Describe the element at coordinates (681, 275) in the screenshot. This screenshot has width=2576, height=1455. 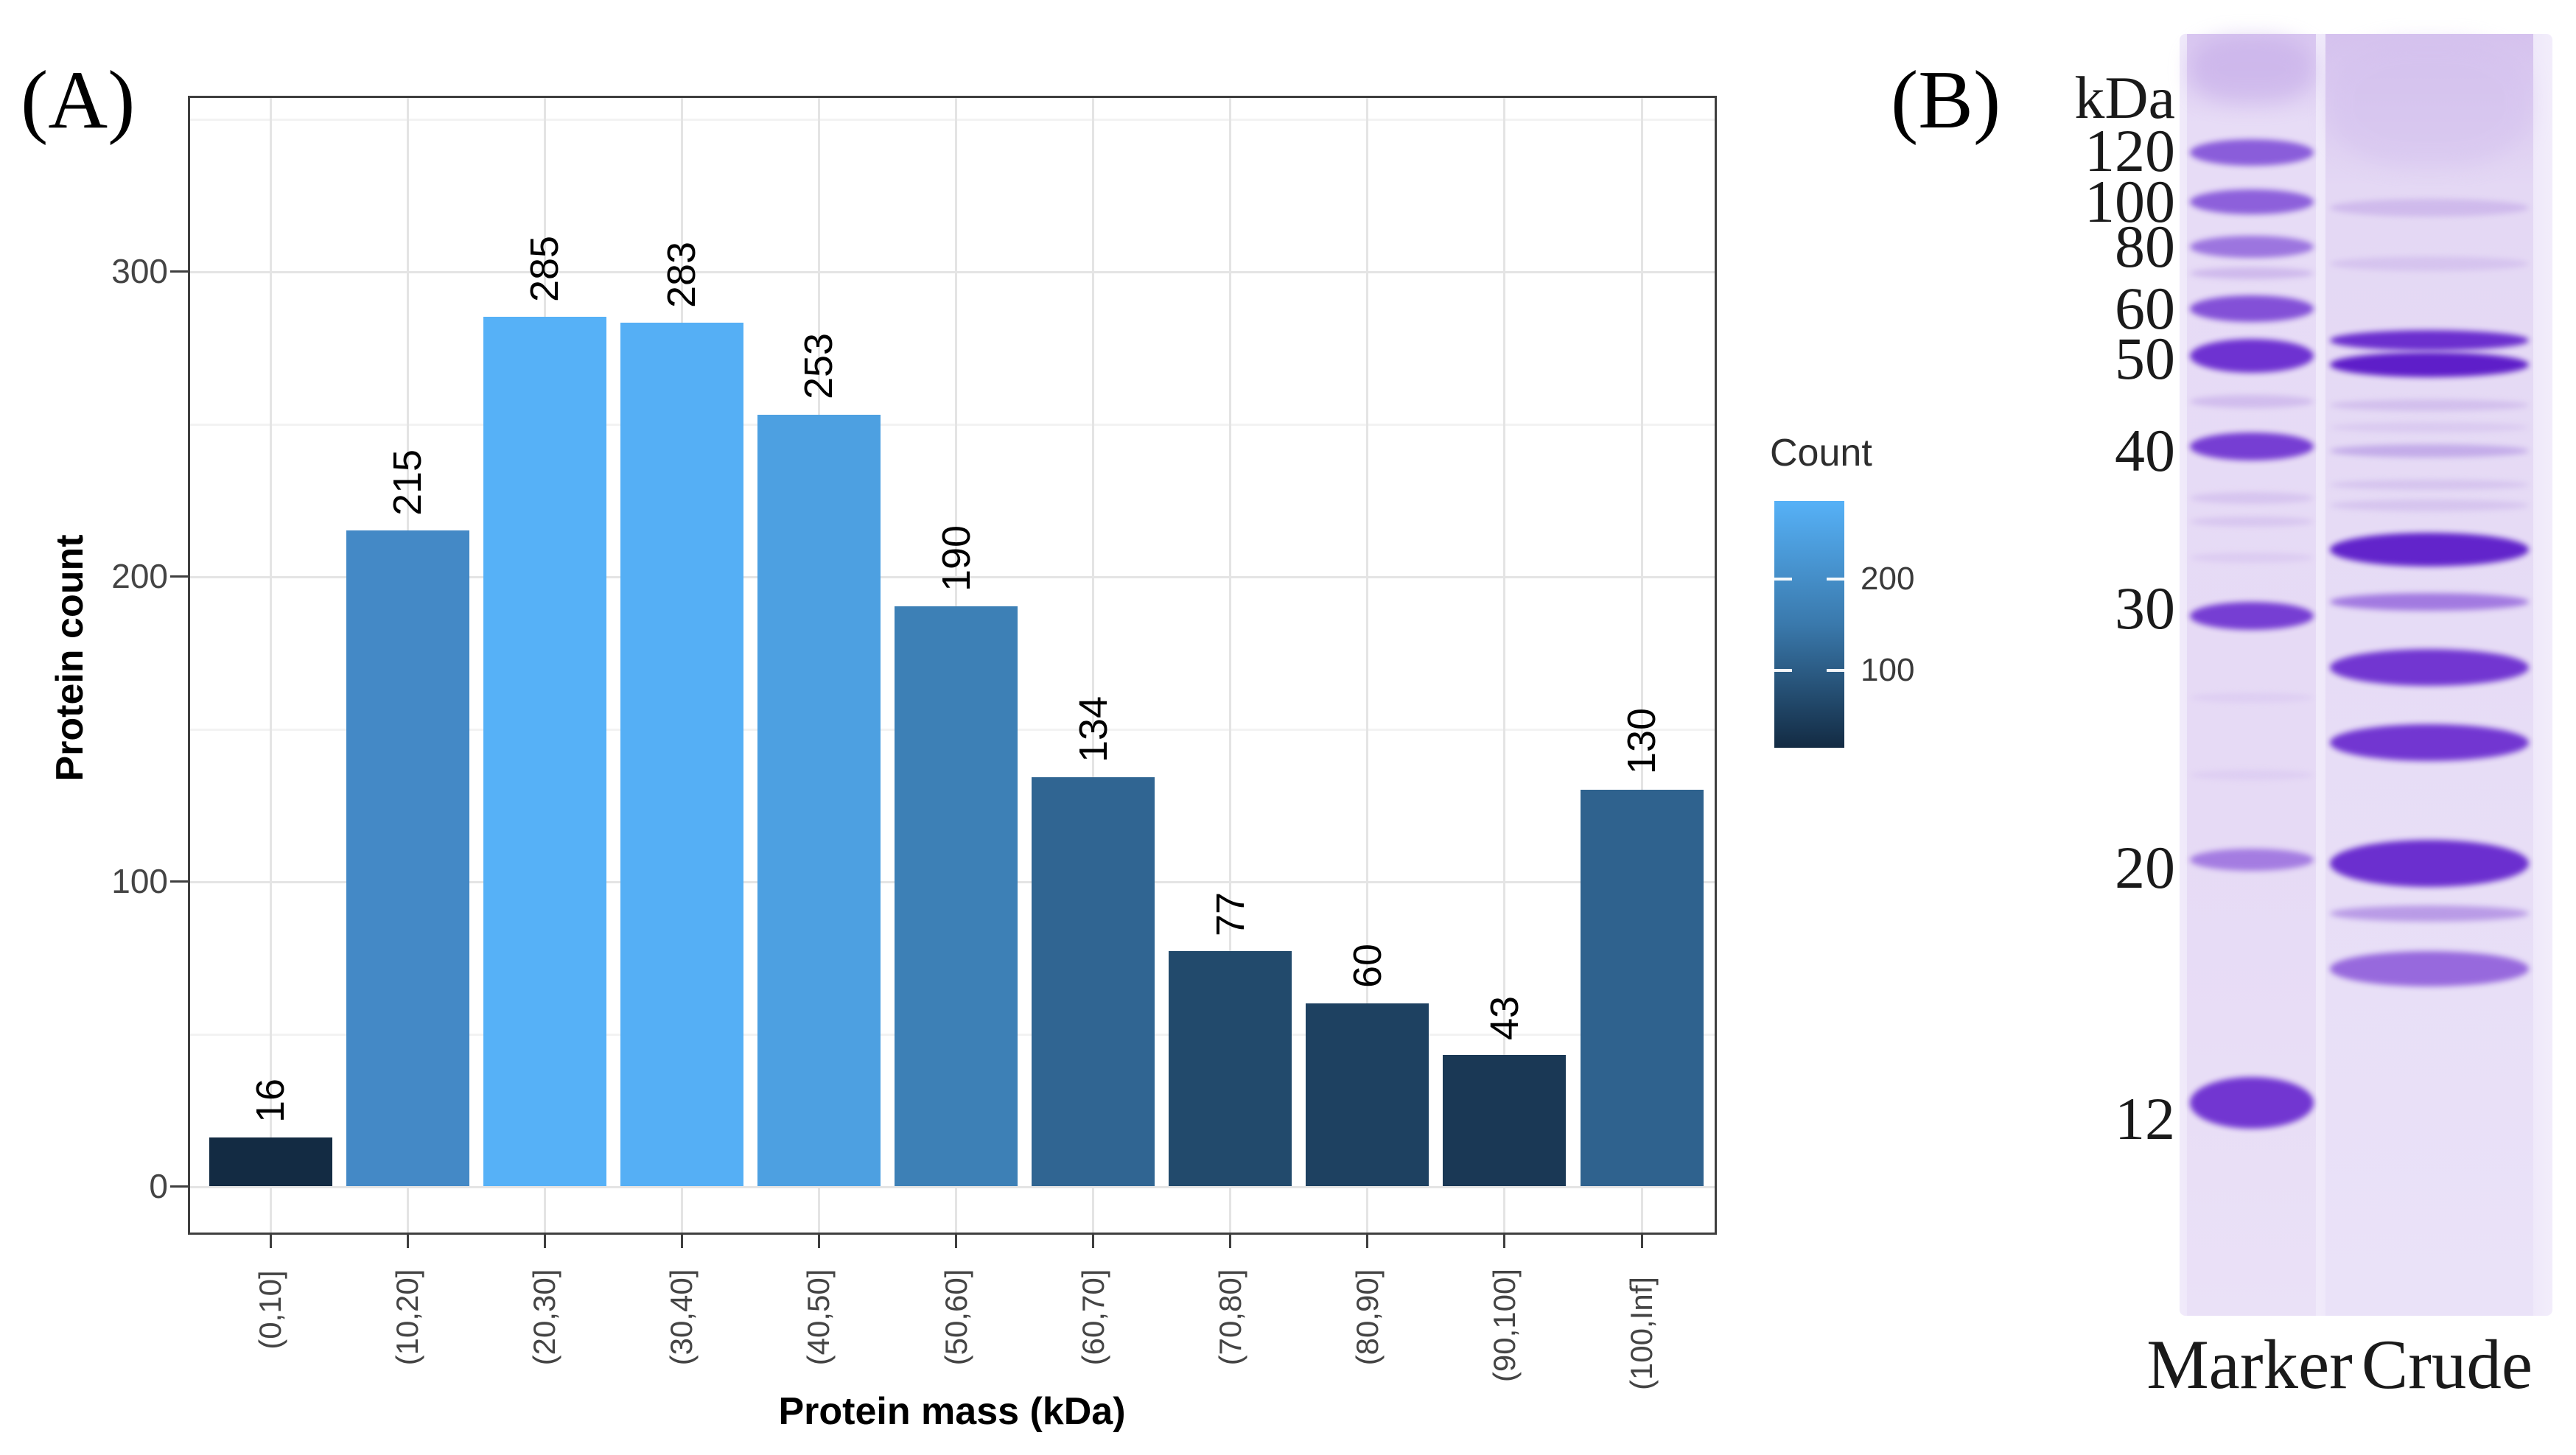
I see `bar-value-label: 283` at that location.